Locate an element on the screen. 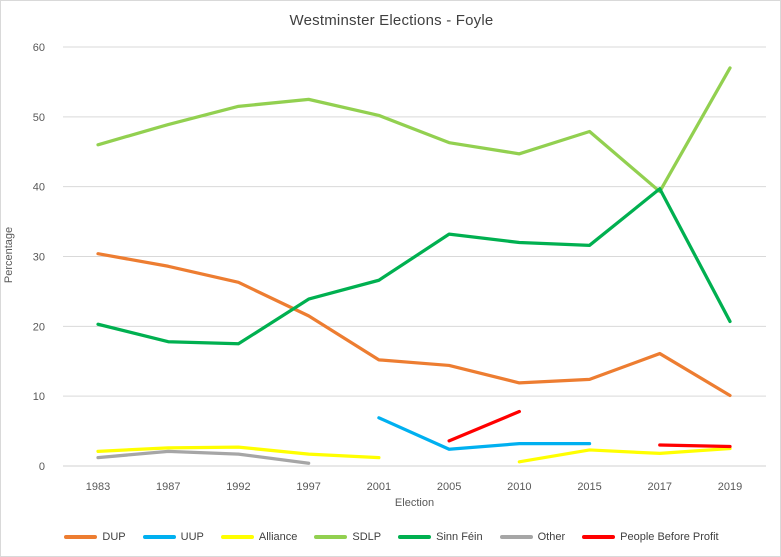  x-tick-label: 2005 is located at coordinates (449, 487).